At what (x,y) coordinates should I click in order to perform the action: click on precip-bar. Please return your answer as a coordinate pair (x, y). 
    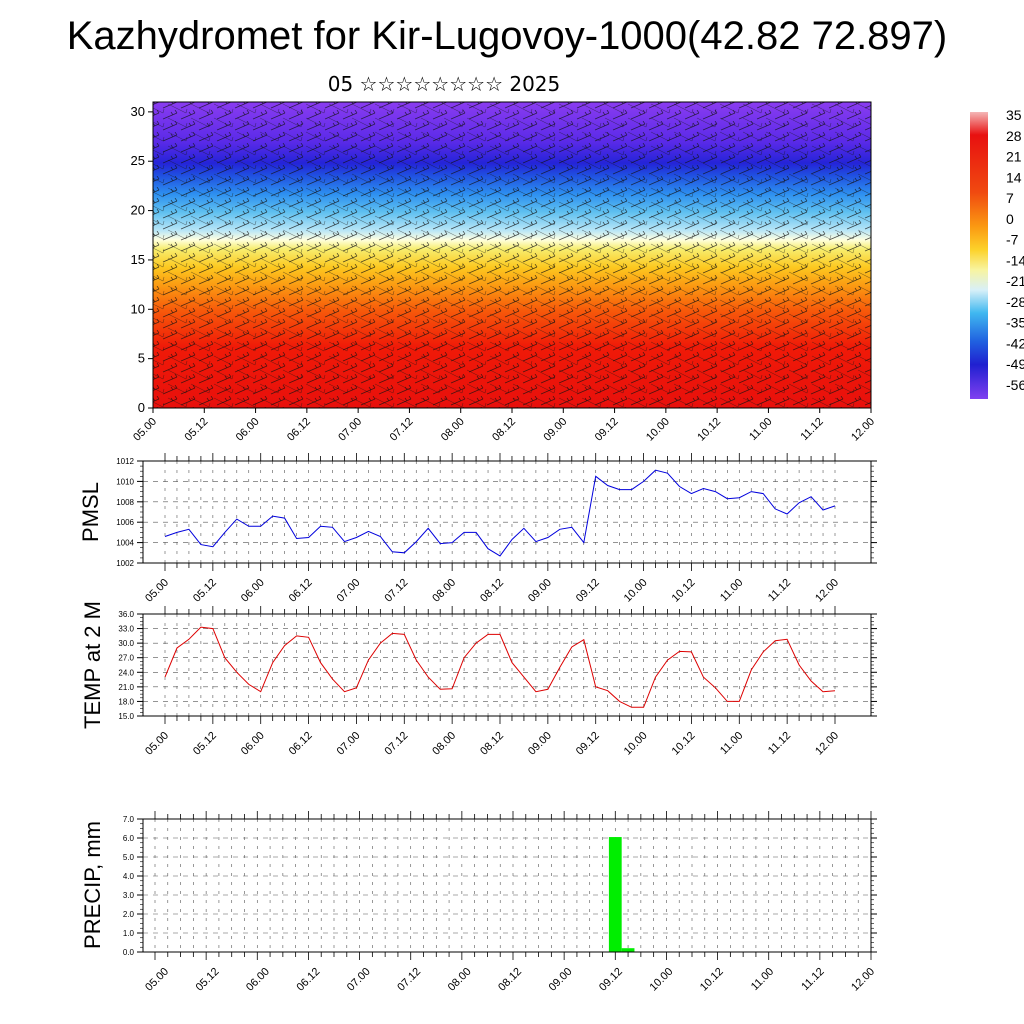
    Looking at the image, I should click on (628, 950).